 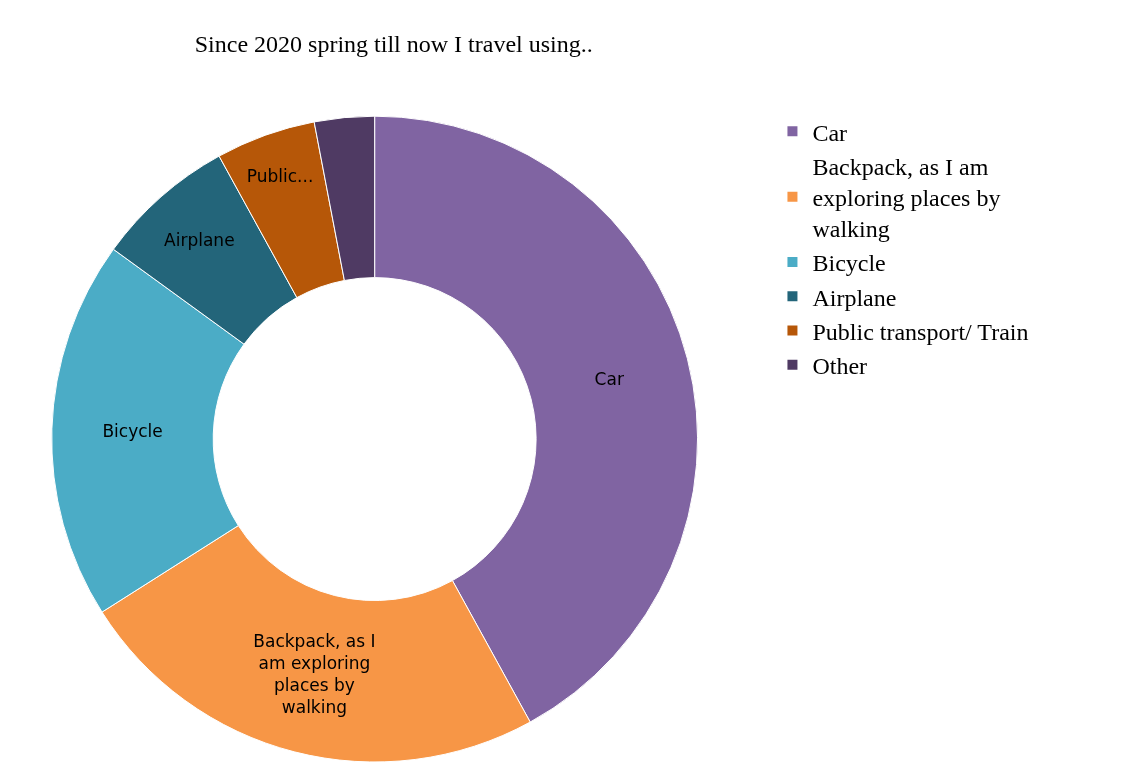 What do you see at coordinates (840, 366) in the screenshot?
I see `legend-label: Other` at bounding box center [840, 366].